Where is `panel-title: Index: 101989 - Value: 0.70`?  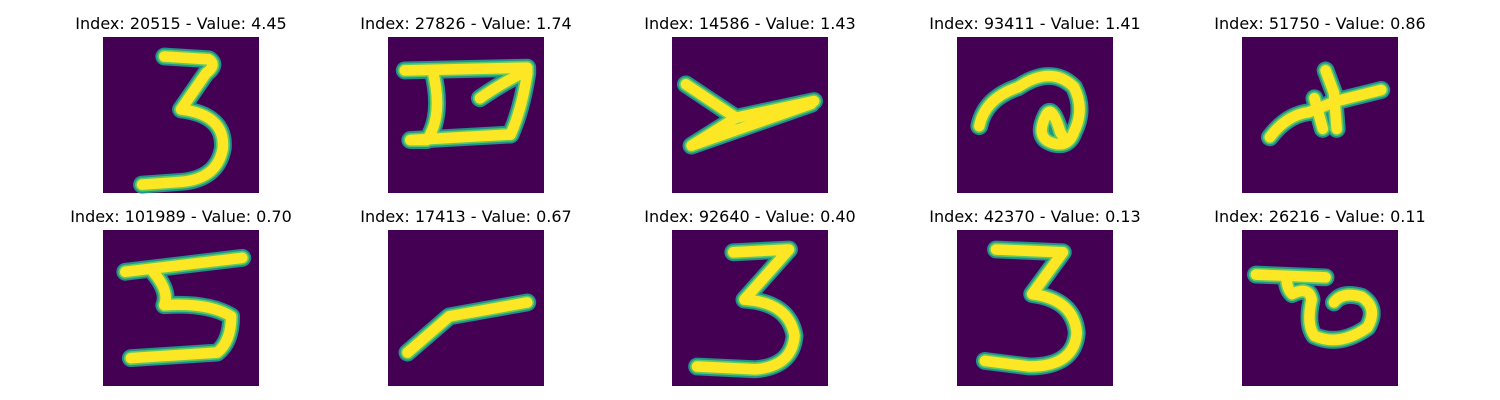
panel-title: Index: 101989 - Value: 0.70 is located at coordinates (181, 216).